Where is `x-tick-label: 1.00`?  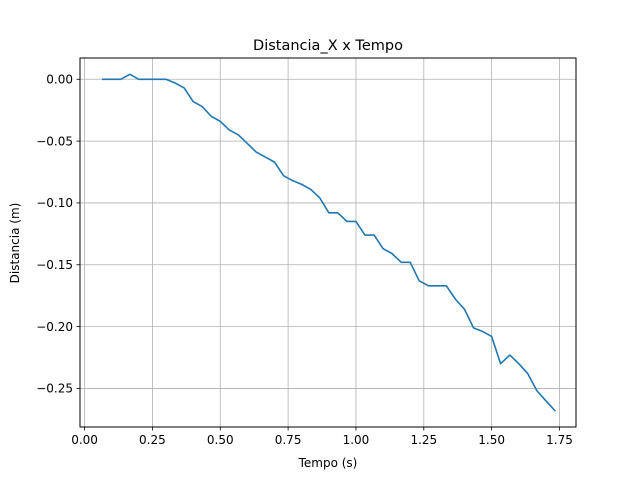
x-tick-label: 1.00 is located at coordinates (356, 440).